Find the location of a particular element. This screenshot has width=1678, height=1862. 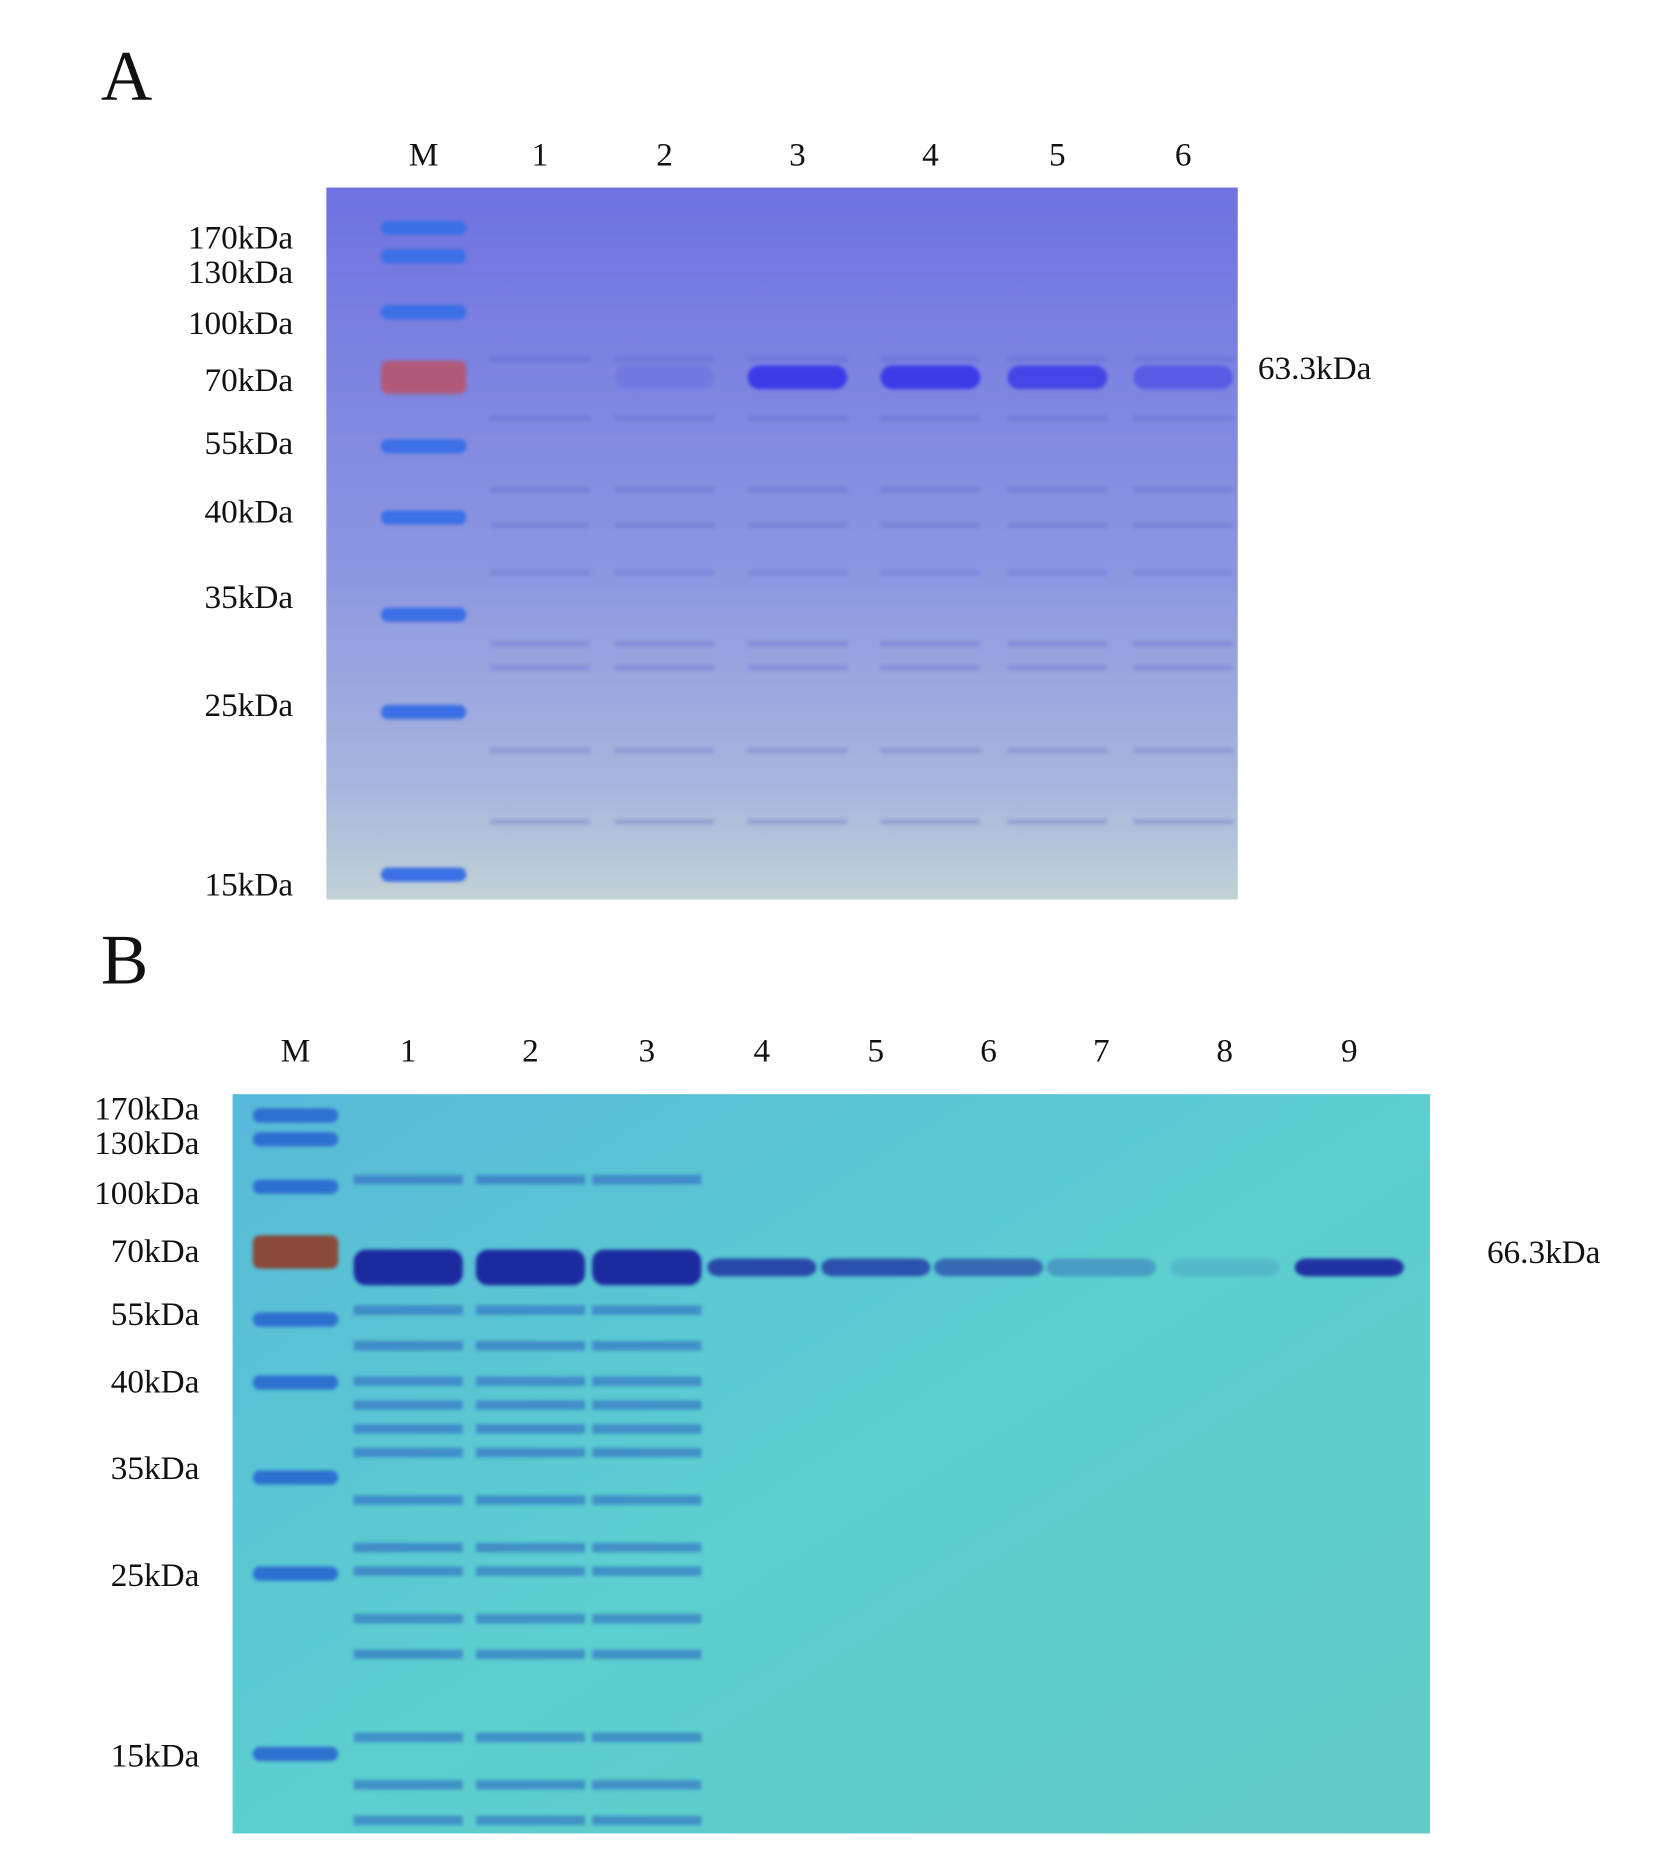

marker-label: 40kDa is located at coordinates (155, 1382).